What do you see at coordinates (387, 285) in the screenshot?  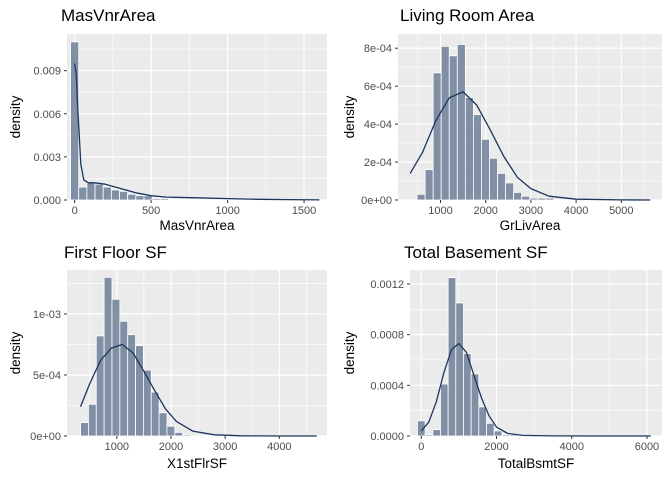 I see `y-tick-label: 0.0012` at bounding box center [387, 285].